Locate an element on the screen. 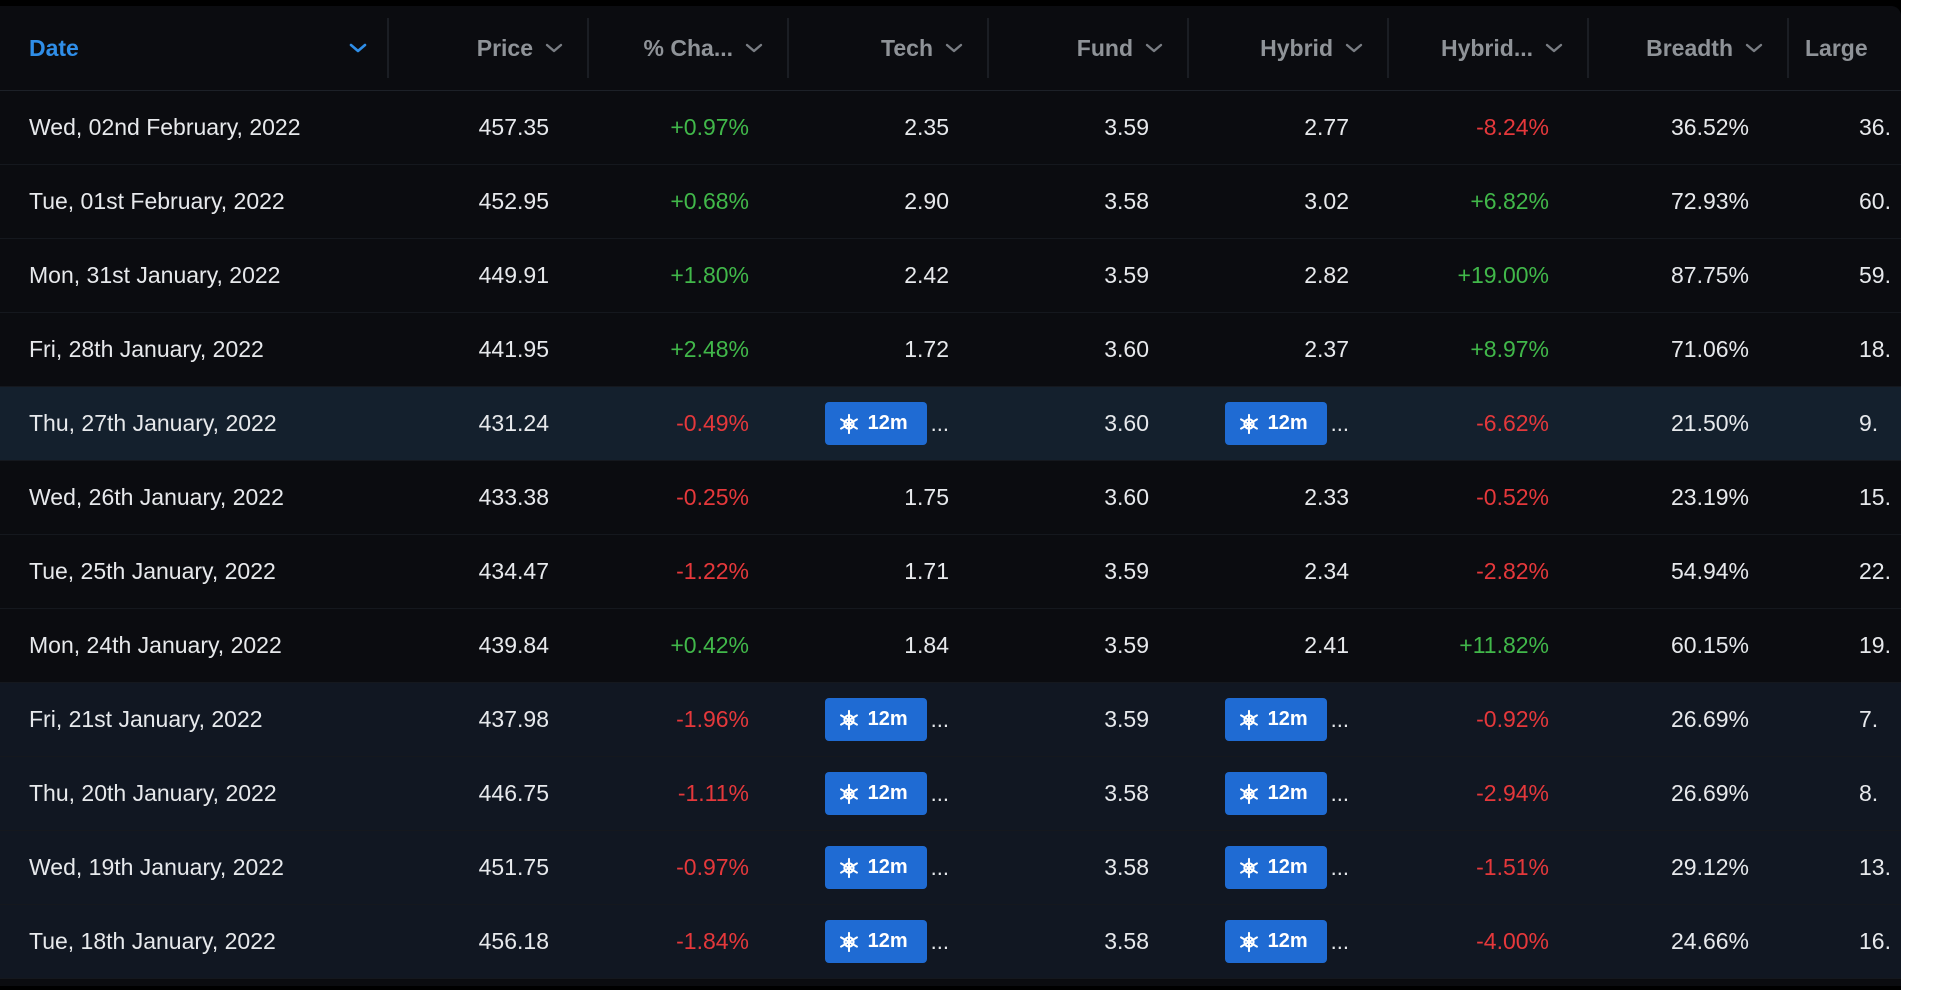 This screenshot has width=1939, height=990. column-header-hybrid: Hybrid is located at coordinates (1289, 48).